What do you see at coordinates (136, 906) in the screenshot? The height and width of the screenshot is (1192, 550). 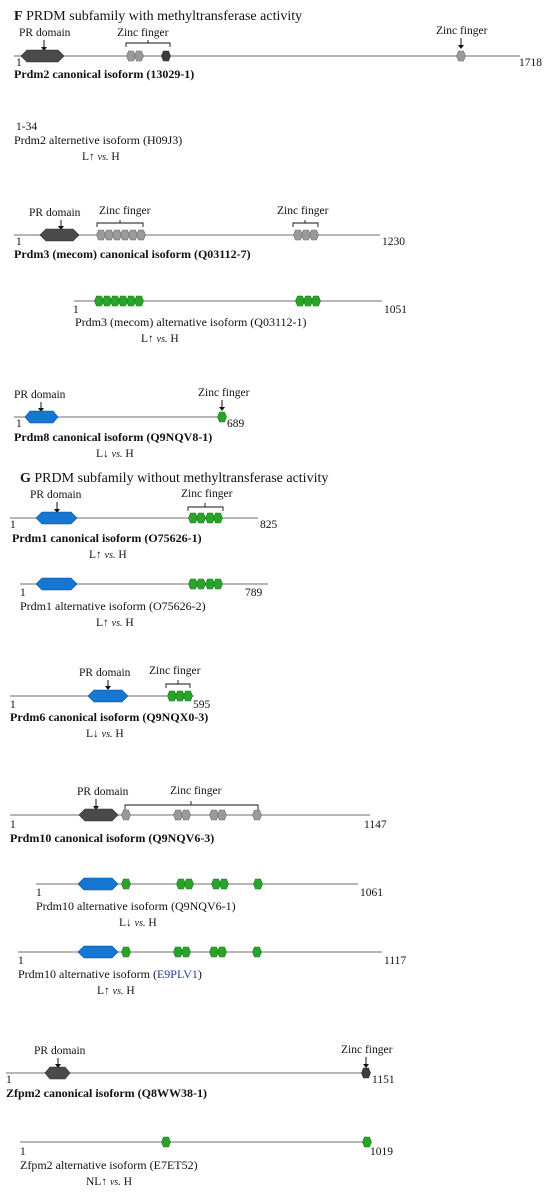 I see `isoform-name: Prdm10 alternative isoform (Q9NQV6-1)` at bounding box center [136, 906].